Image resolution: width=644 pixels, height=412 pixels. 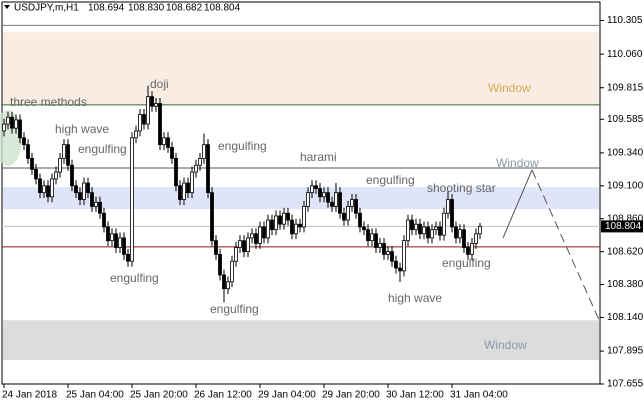 I want to click on menu-arrow, so click(x=7, y=7).